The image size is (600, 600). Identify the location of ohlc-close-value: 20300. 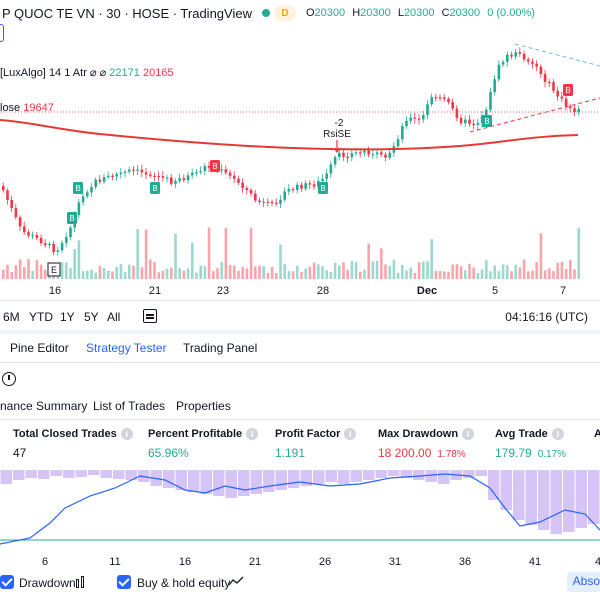
(465, 13).